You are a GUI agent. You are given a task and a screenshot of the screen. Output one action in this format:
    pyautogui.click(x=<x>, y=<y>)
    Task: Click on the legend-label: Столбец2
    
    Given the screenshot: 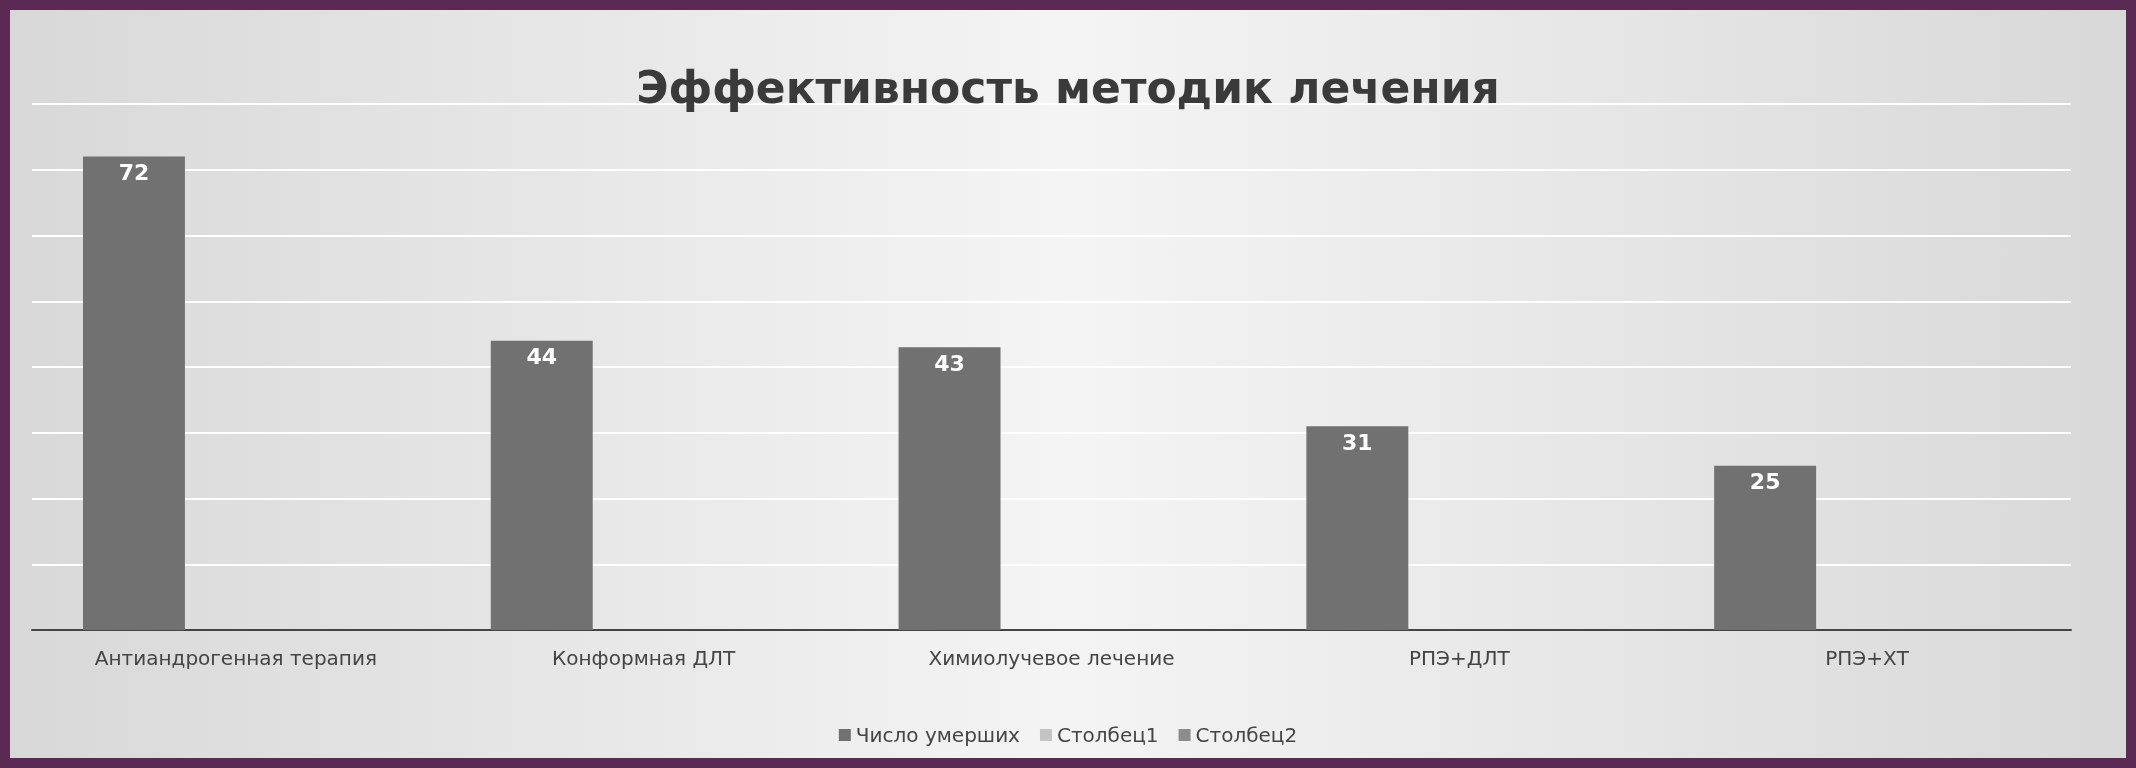 What is the action you would take?
    pyautogui.click(x=1246, y=735)
    